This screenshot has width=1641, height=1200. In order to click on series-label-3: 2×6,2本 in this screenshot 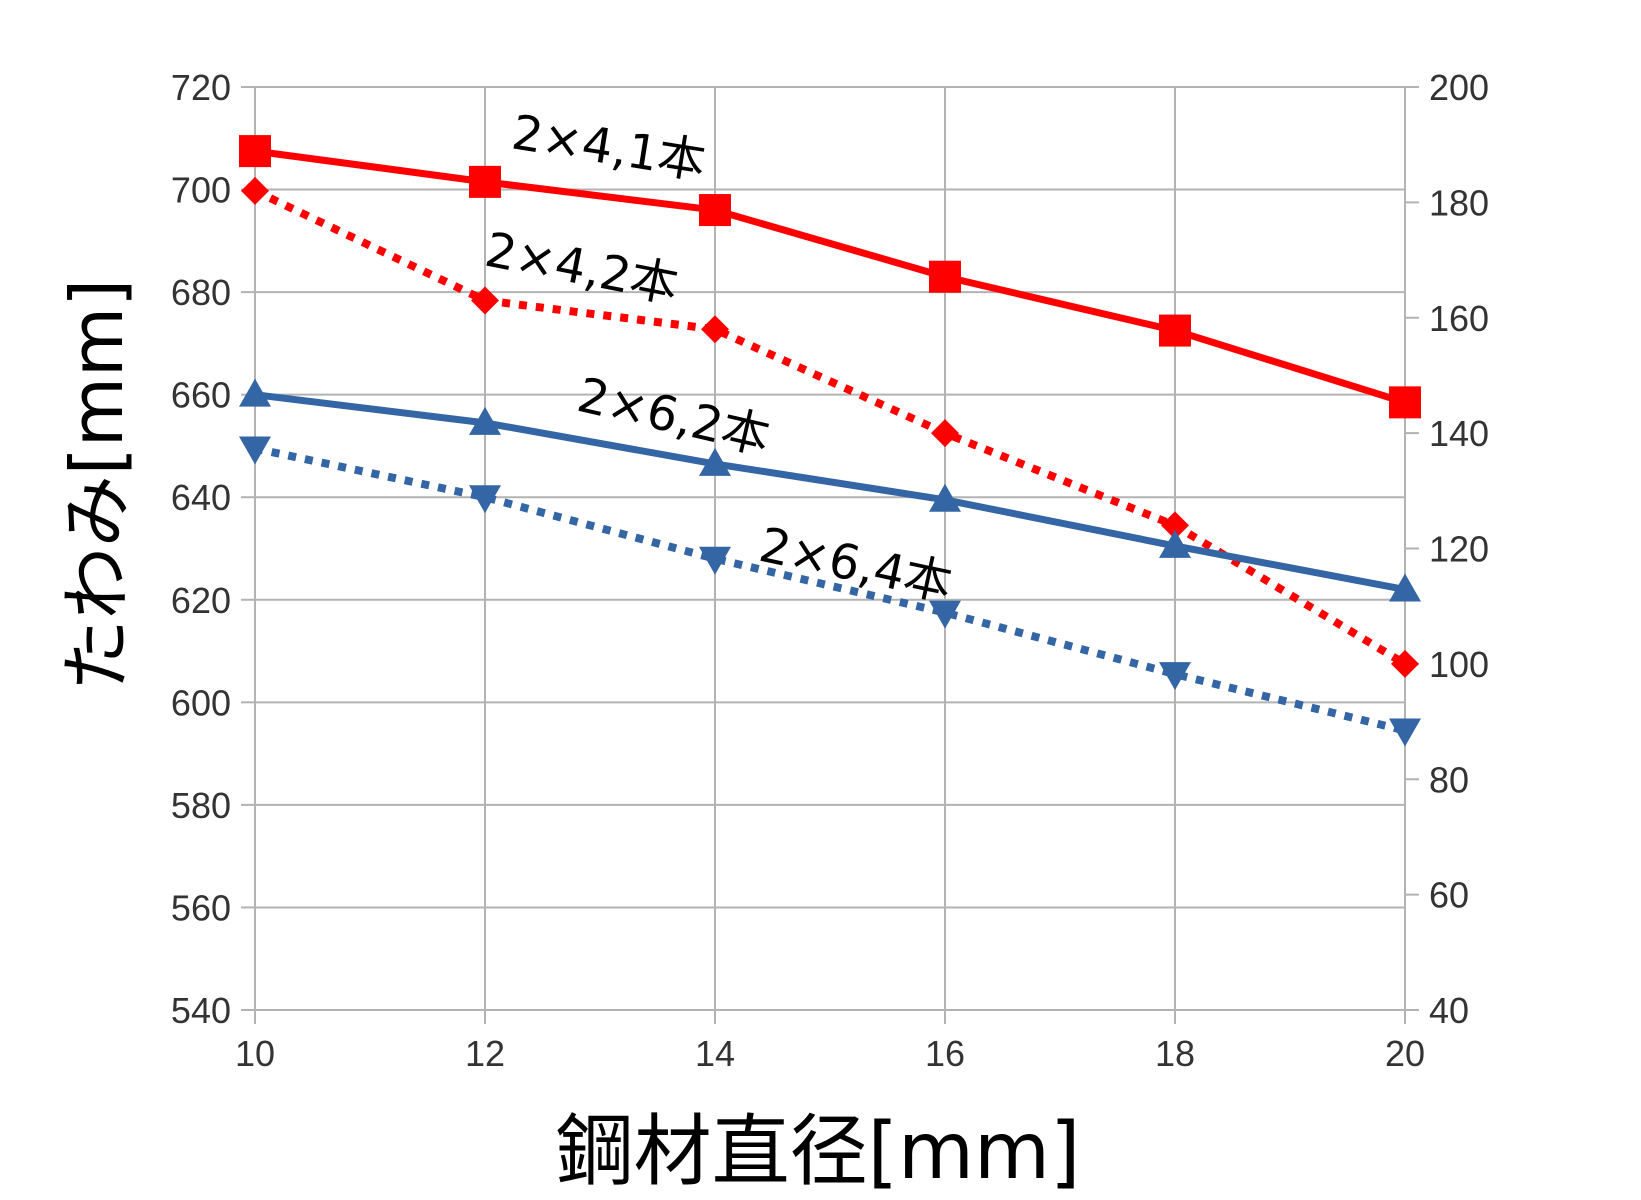, I will do `click(673, 416)`.